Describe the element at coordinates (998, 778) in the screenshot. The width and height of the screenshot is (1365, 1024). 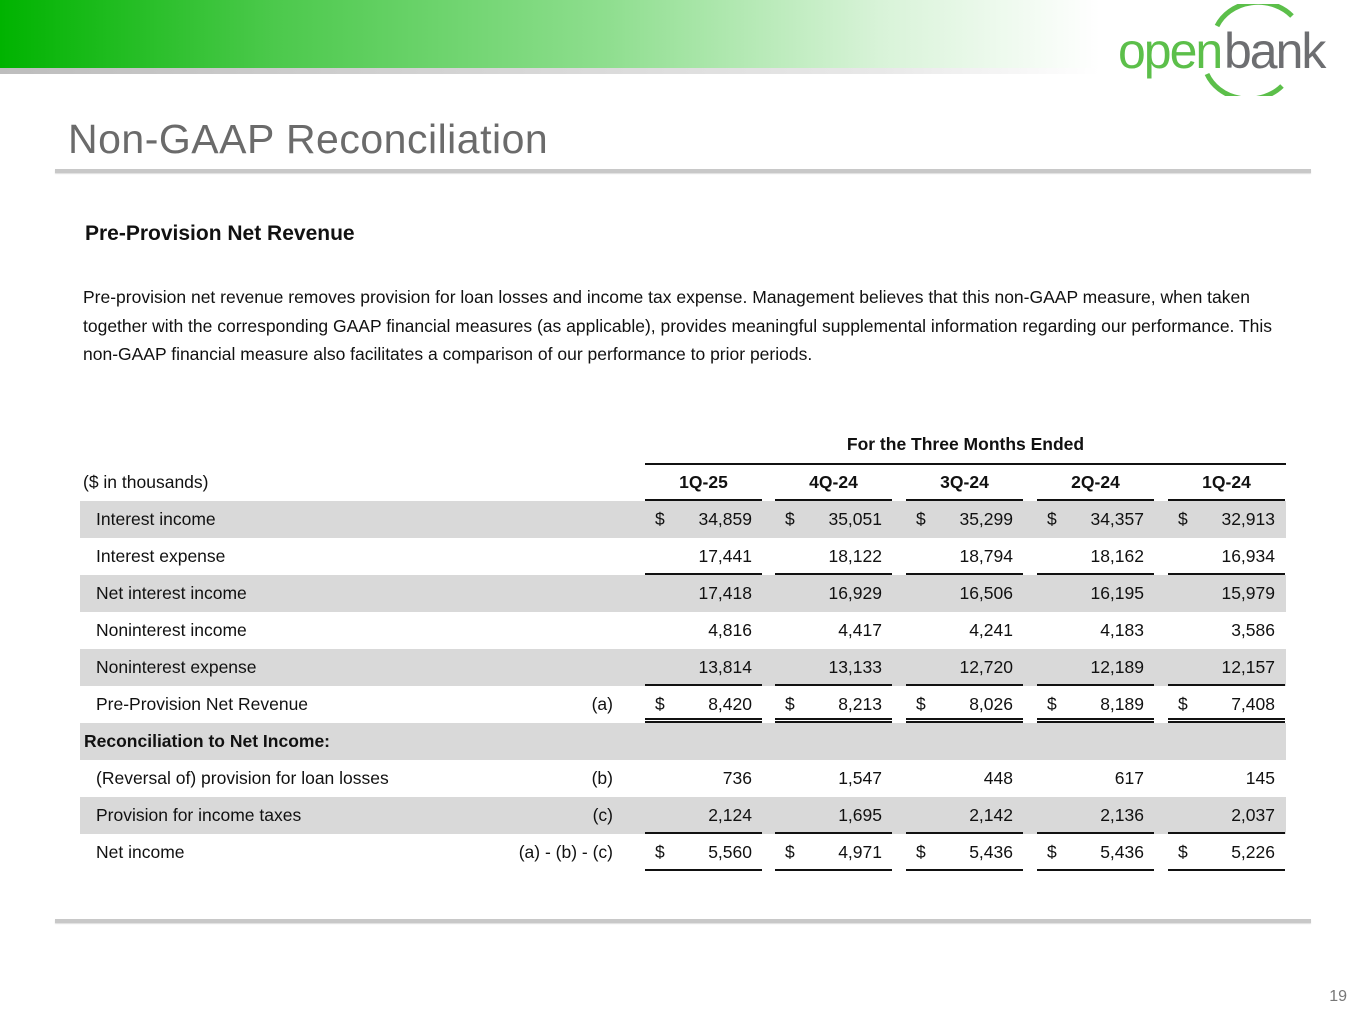
I see `cell-value: 448` at that location.